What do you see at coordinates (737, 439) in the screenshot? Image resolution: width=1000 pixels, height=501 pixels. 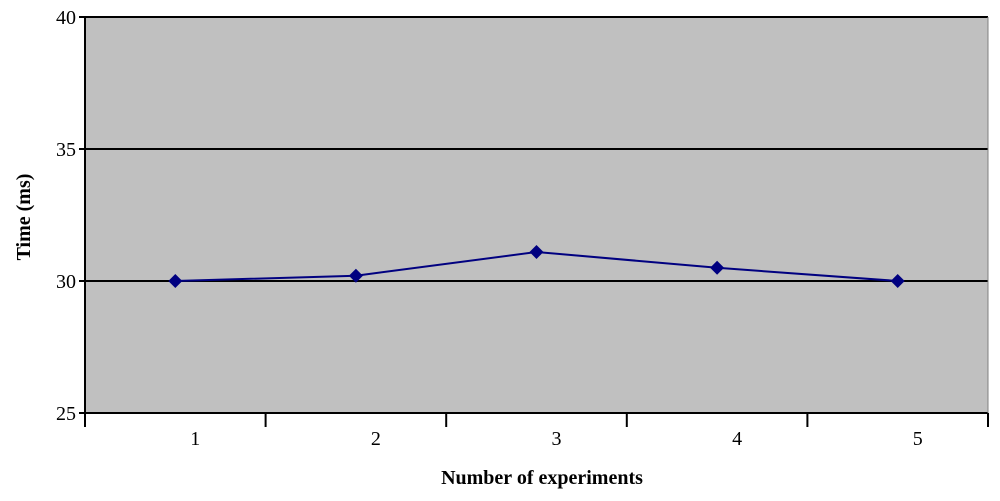 I see `x-tick-label-4: 4` at bounding box center [737, 439].